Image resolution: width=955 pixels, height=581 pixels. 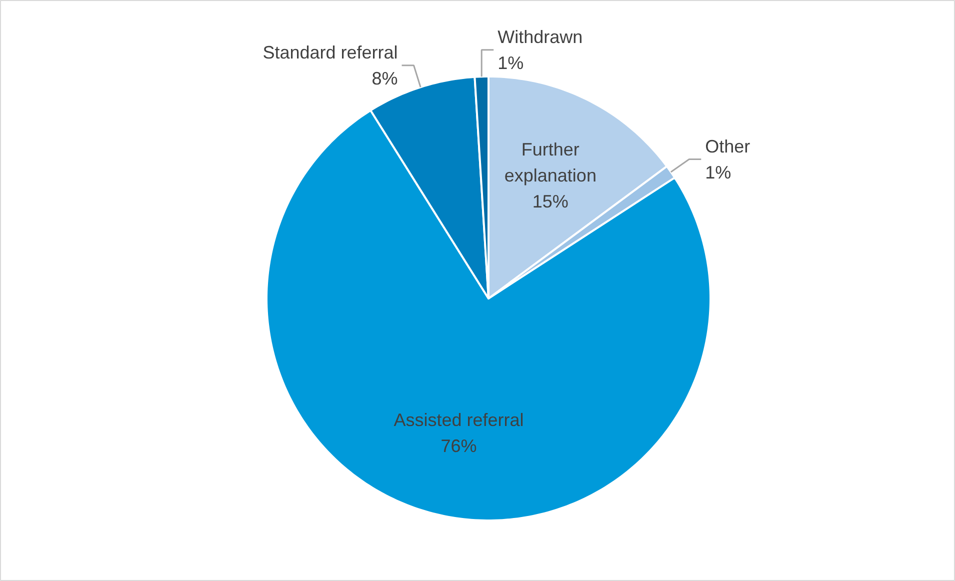 What do you see at coordinates (330, 52) in the screenshot?
I see `slice-label: Standard referral` at bounding box center [330, 52].